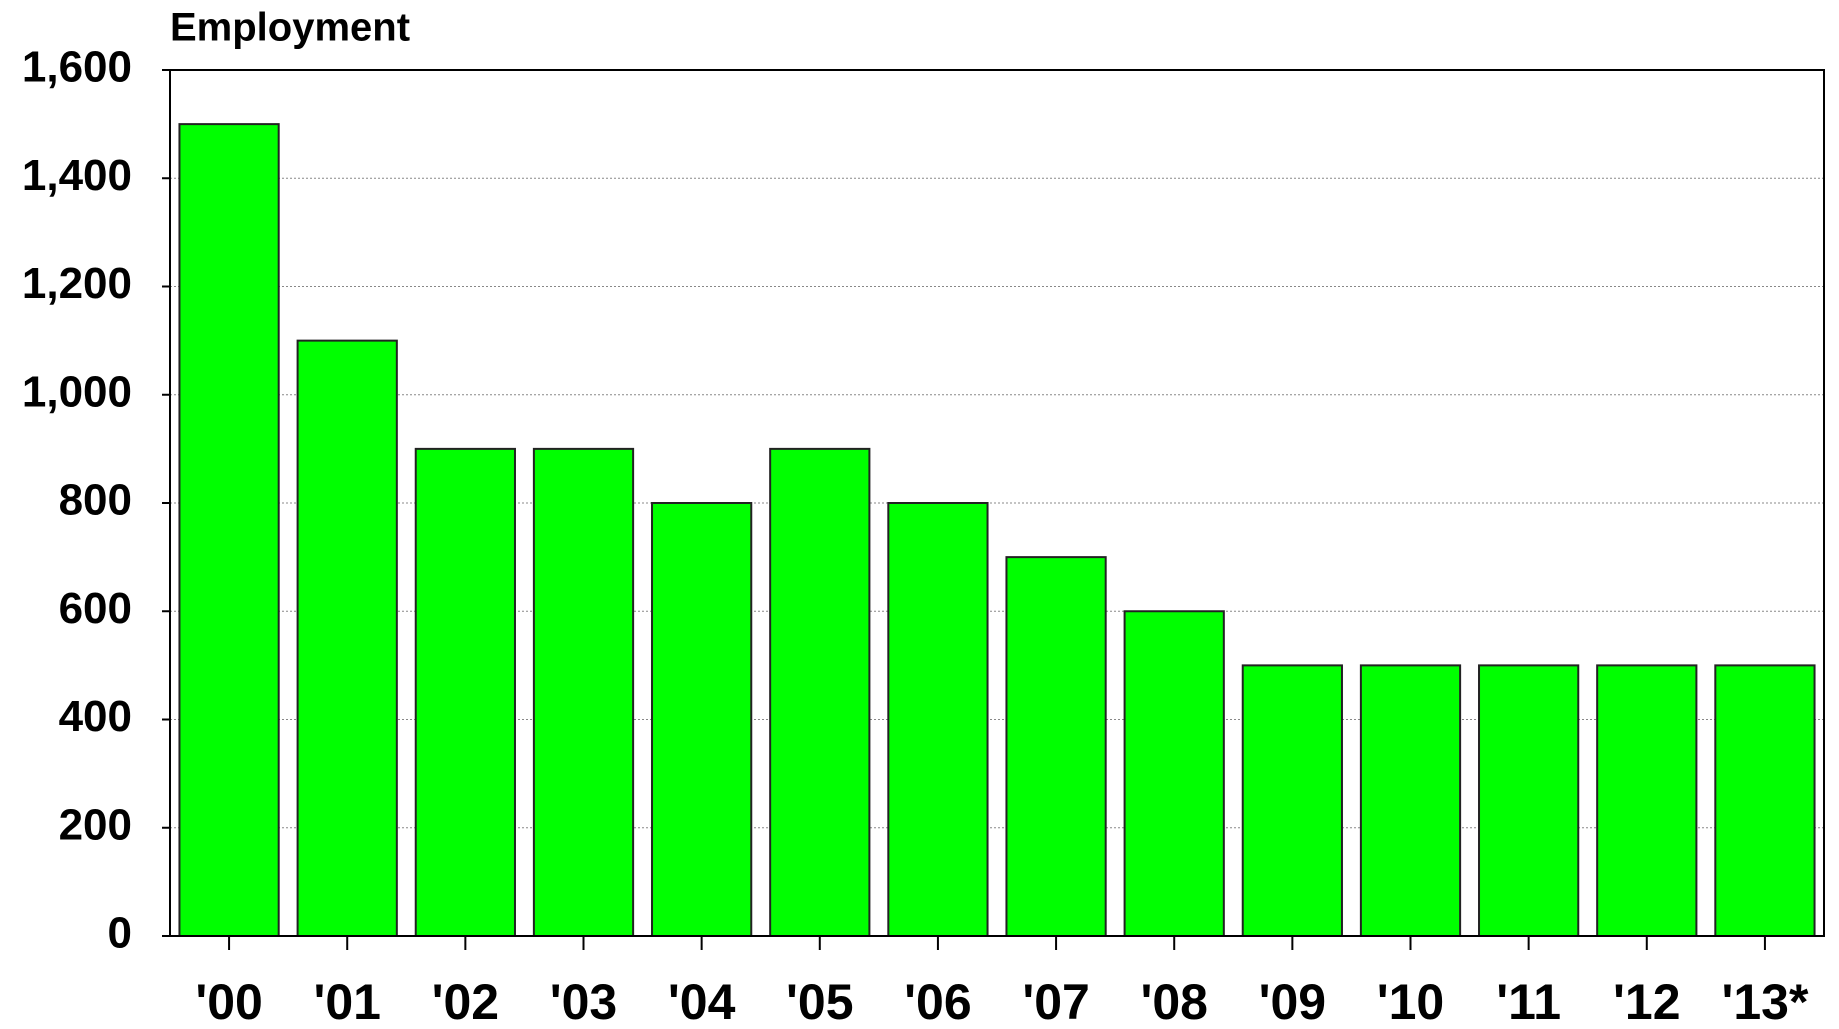 The width and height of the screenshot is (1839, 1029). What do you see at coordinates (1528, 1001) in the screenshot?
I see `x-tick-label: '11` at bounding box center [1528, 1001].